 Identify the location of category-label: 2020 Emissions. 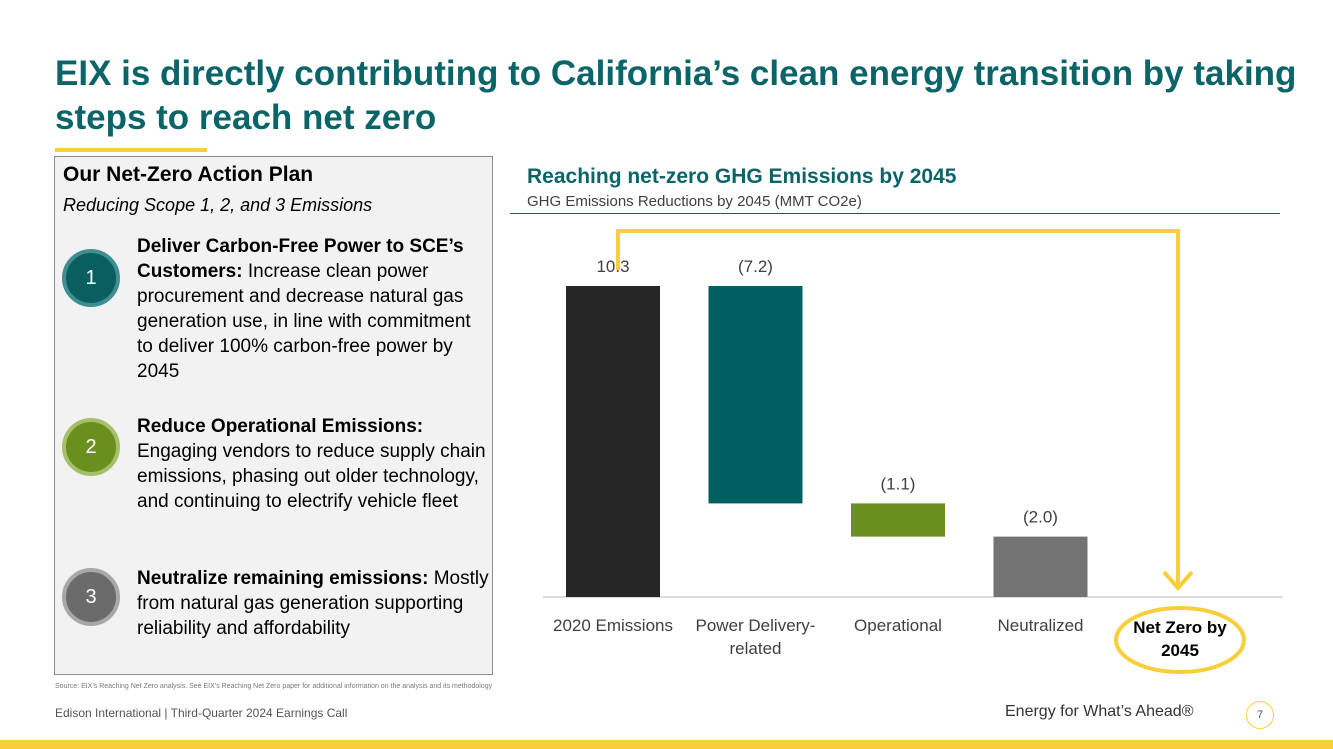
(612, 625).